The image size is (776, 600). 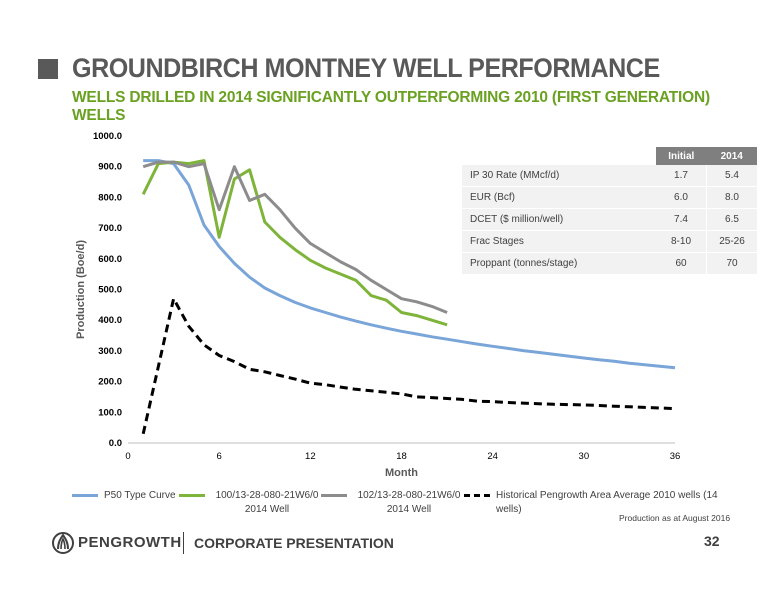 I want to click on table-row-label: Frac Stages, so click(x=559, y=241).